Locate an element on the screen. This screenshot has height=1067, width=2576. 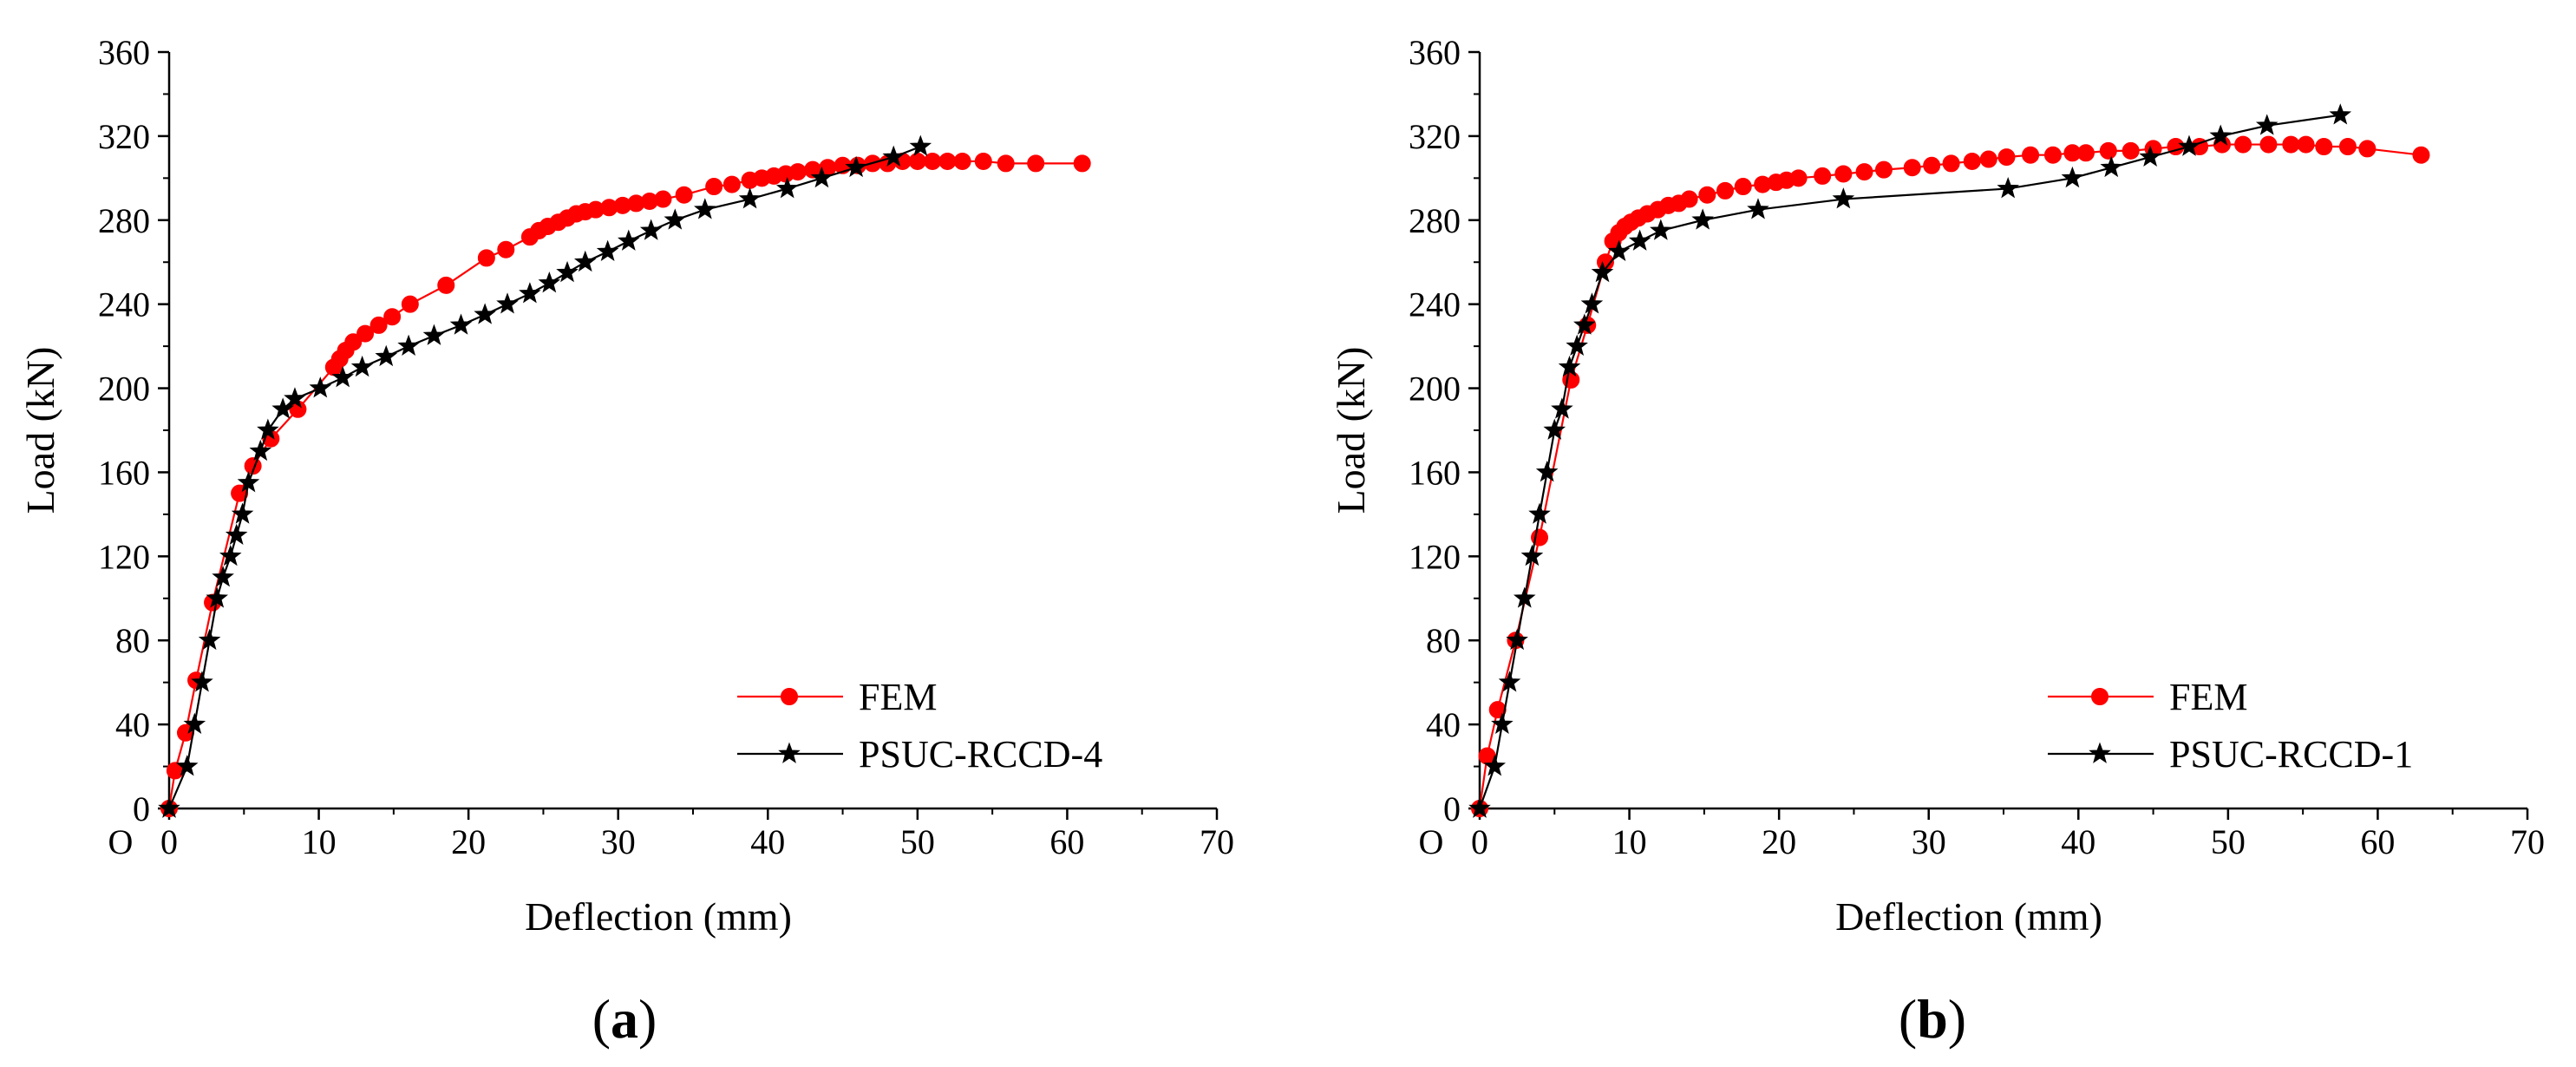
x-tick-label: 60 is located at coordinates (2377, 841).